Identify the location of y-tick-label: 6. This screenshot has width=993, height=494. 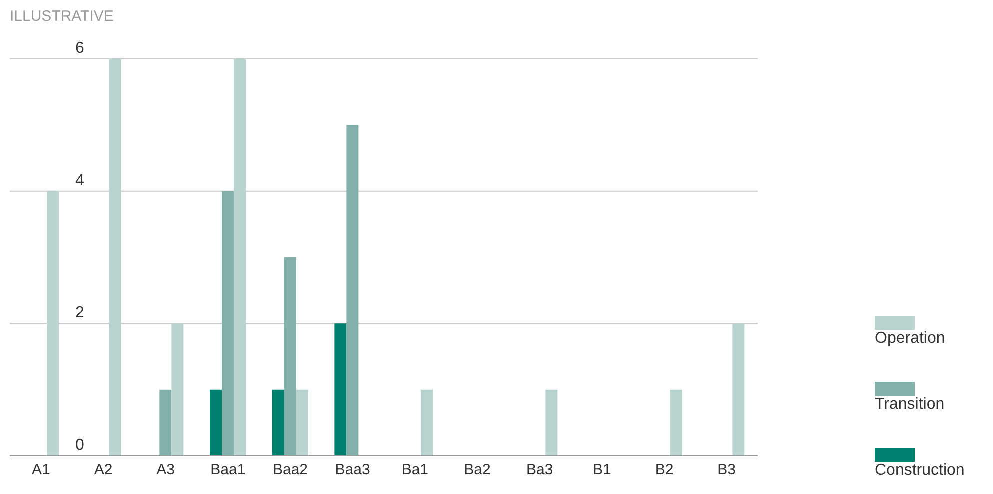
(80, 48).